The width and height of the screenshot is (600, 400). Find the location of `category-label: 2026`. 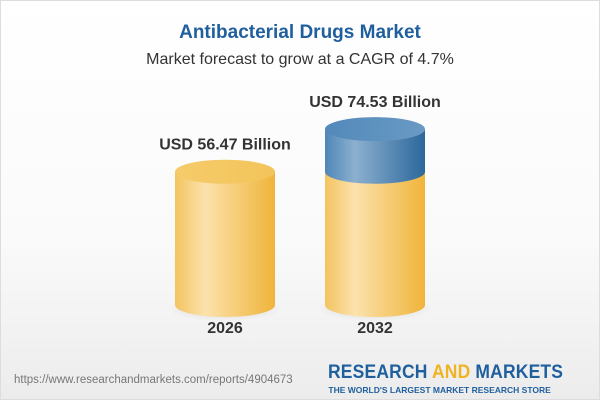

category-label: 2026 is located at coordinates (225, 328).